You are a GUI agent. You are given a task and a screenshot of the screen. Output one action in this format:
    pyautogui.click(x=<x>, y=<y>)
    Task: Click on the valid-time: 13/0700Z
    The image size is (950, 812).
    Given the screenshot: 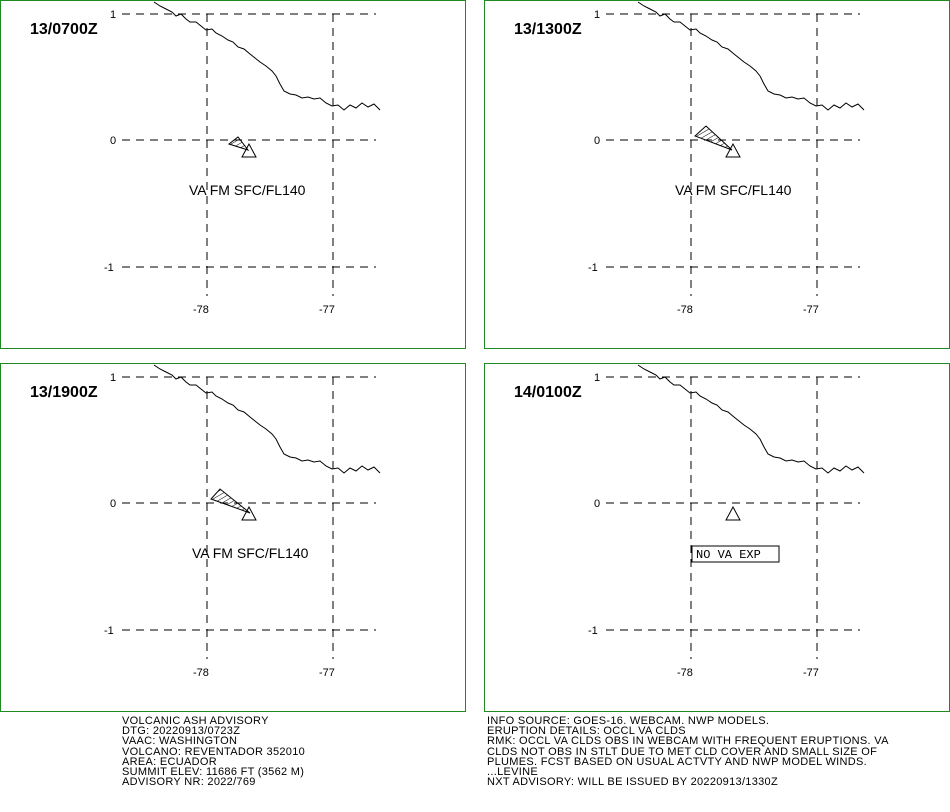 What is the action you would take?
    pyautogui.click(x=64, y=29)
    